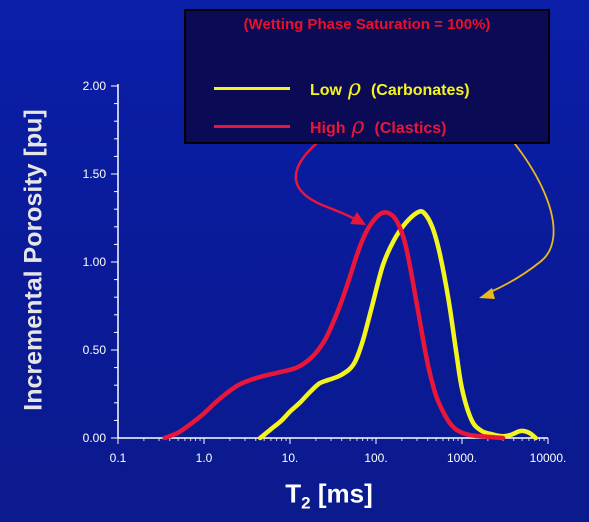 This screenshot has height=522, width=589. I want to click on legend-label-low-rho: Low ρ (Carbonates), so click(390, 88).